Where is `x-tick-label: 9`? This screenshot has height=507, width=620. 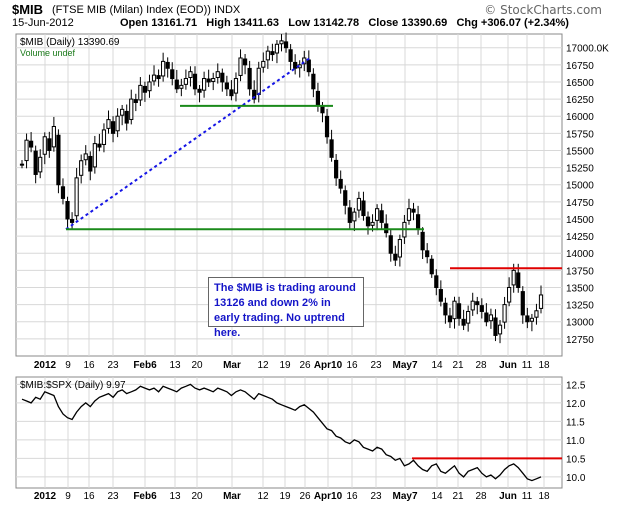 x-tick-label: 9 is located at coordinates (68, 496).